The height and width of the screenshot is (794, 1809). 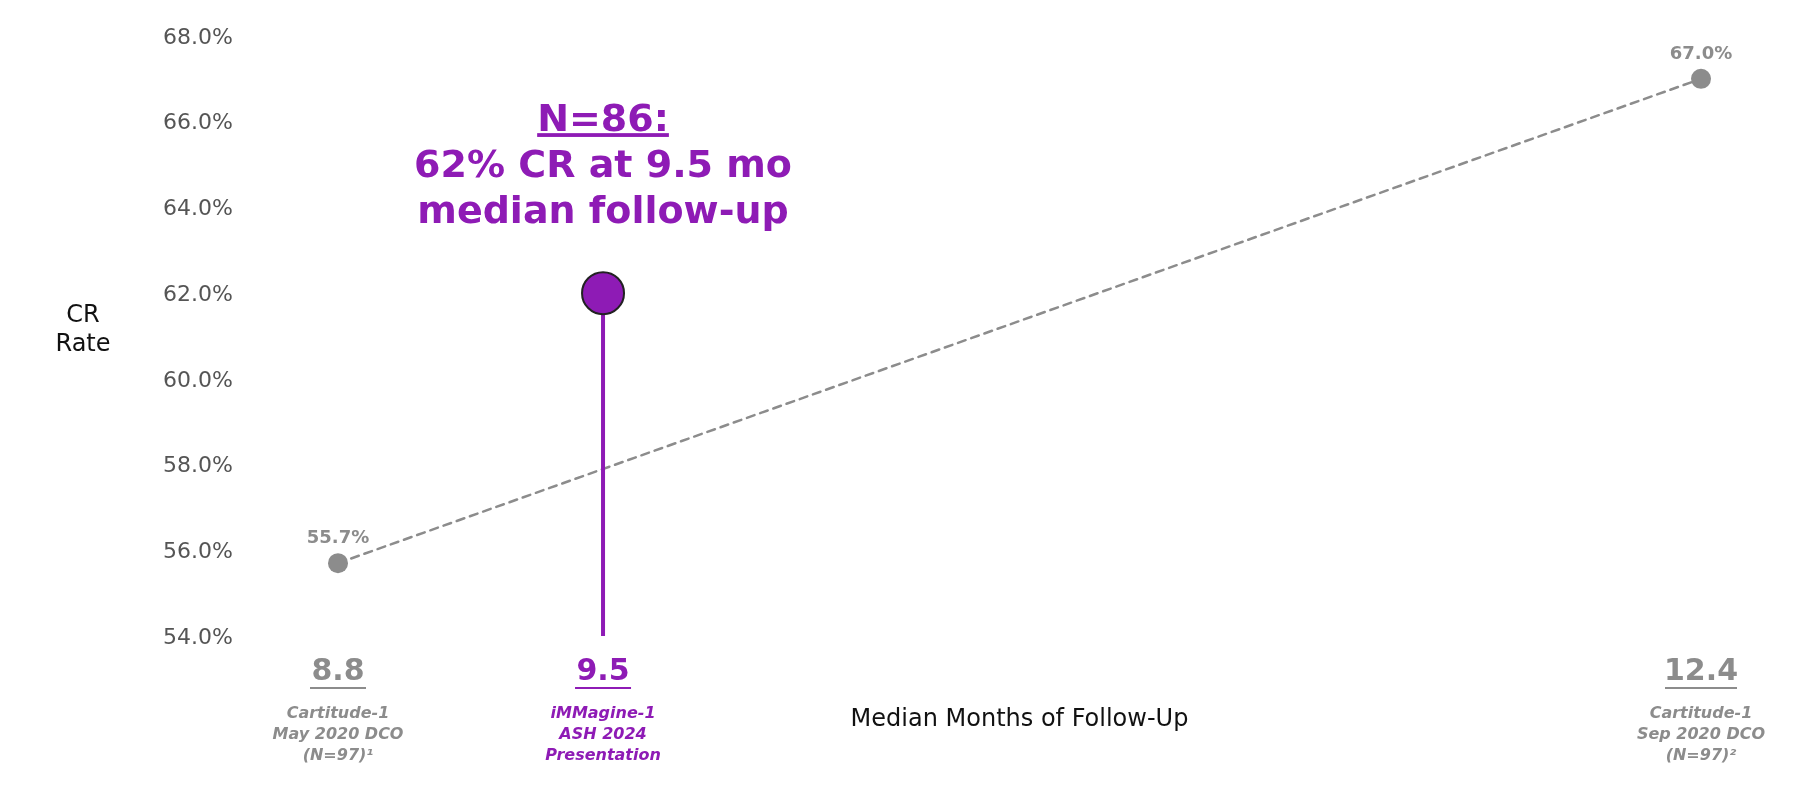 I want to click on y-axis-title: CR Rate, so click(x=83, y=328).